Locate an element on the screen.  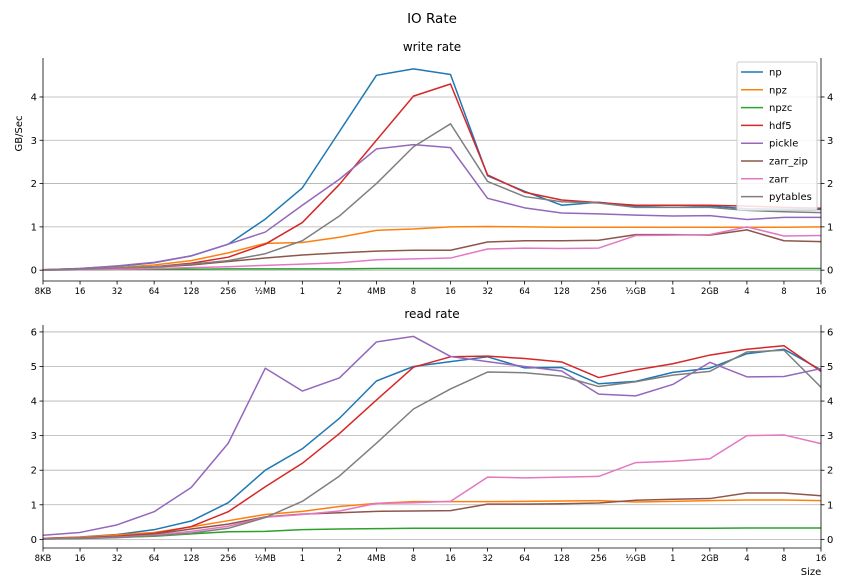
chart-1-ytick-label-left: 2 is located at coordinates (34, 471).